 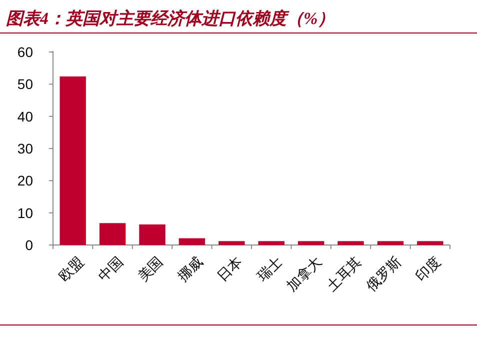 What do you see at coordinates (25, 116) in the screenshot?
I see `y-tick-label: 40` at bounding box center [25, 116].